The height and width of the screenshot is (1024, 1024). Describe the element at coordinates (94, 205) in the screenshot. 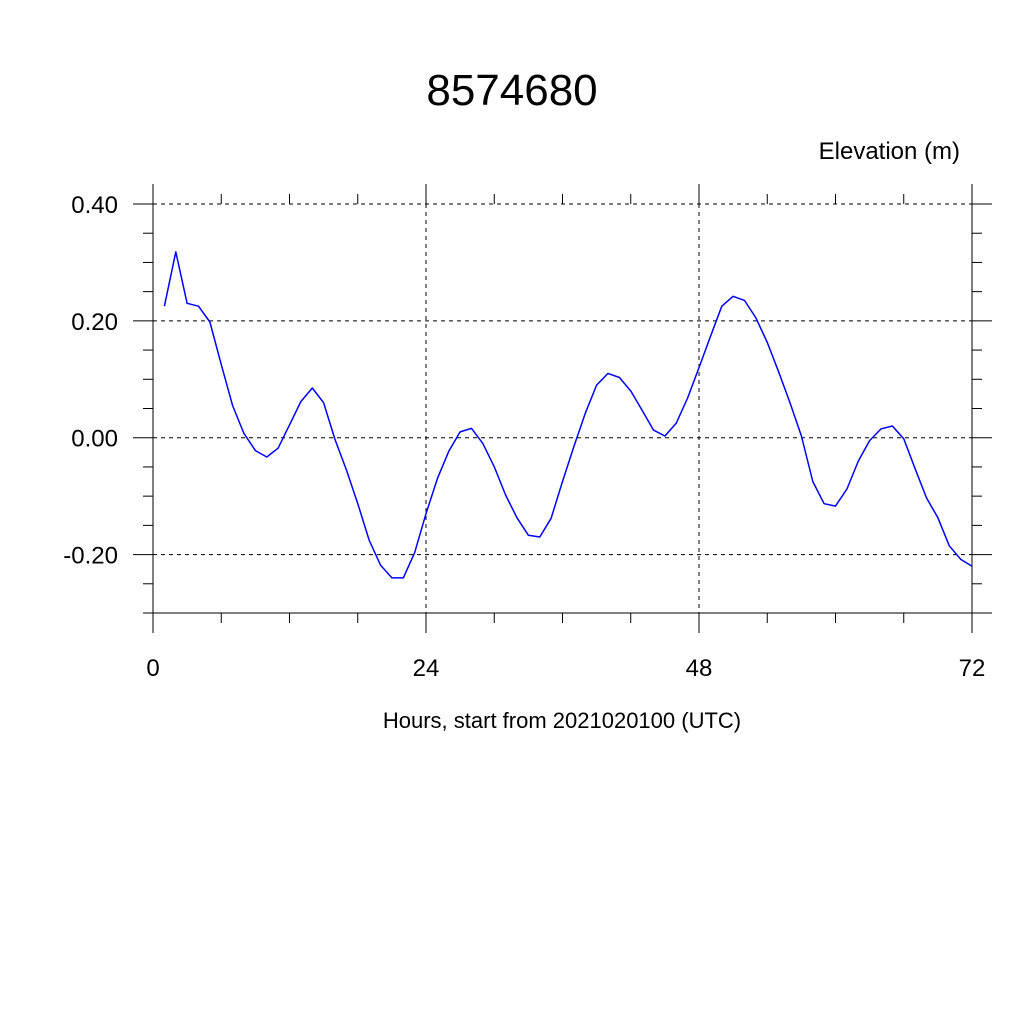

I see `y-tick-label: 0.40` at that location.